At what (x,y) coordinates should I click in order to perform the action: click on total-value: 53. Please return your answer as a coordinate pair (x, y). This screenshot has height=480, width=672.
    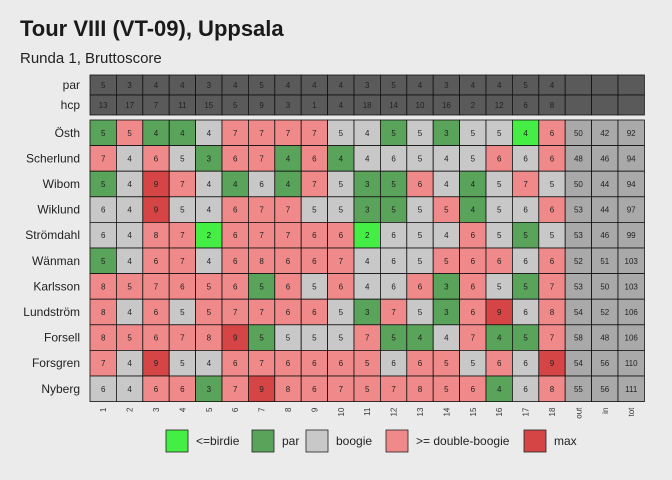
    Looking at the image, I should click on (578, 210).